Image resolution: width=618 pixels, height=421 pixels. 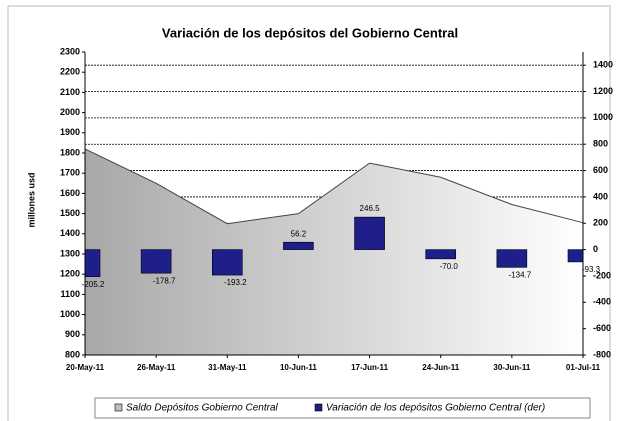 What do you see at coordinates (202, 408) in the screenshot?
I see `legend-label: Saldo Depósitos Gobierno Central` at bounding box center [202, 408].